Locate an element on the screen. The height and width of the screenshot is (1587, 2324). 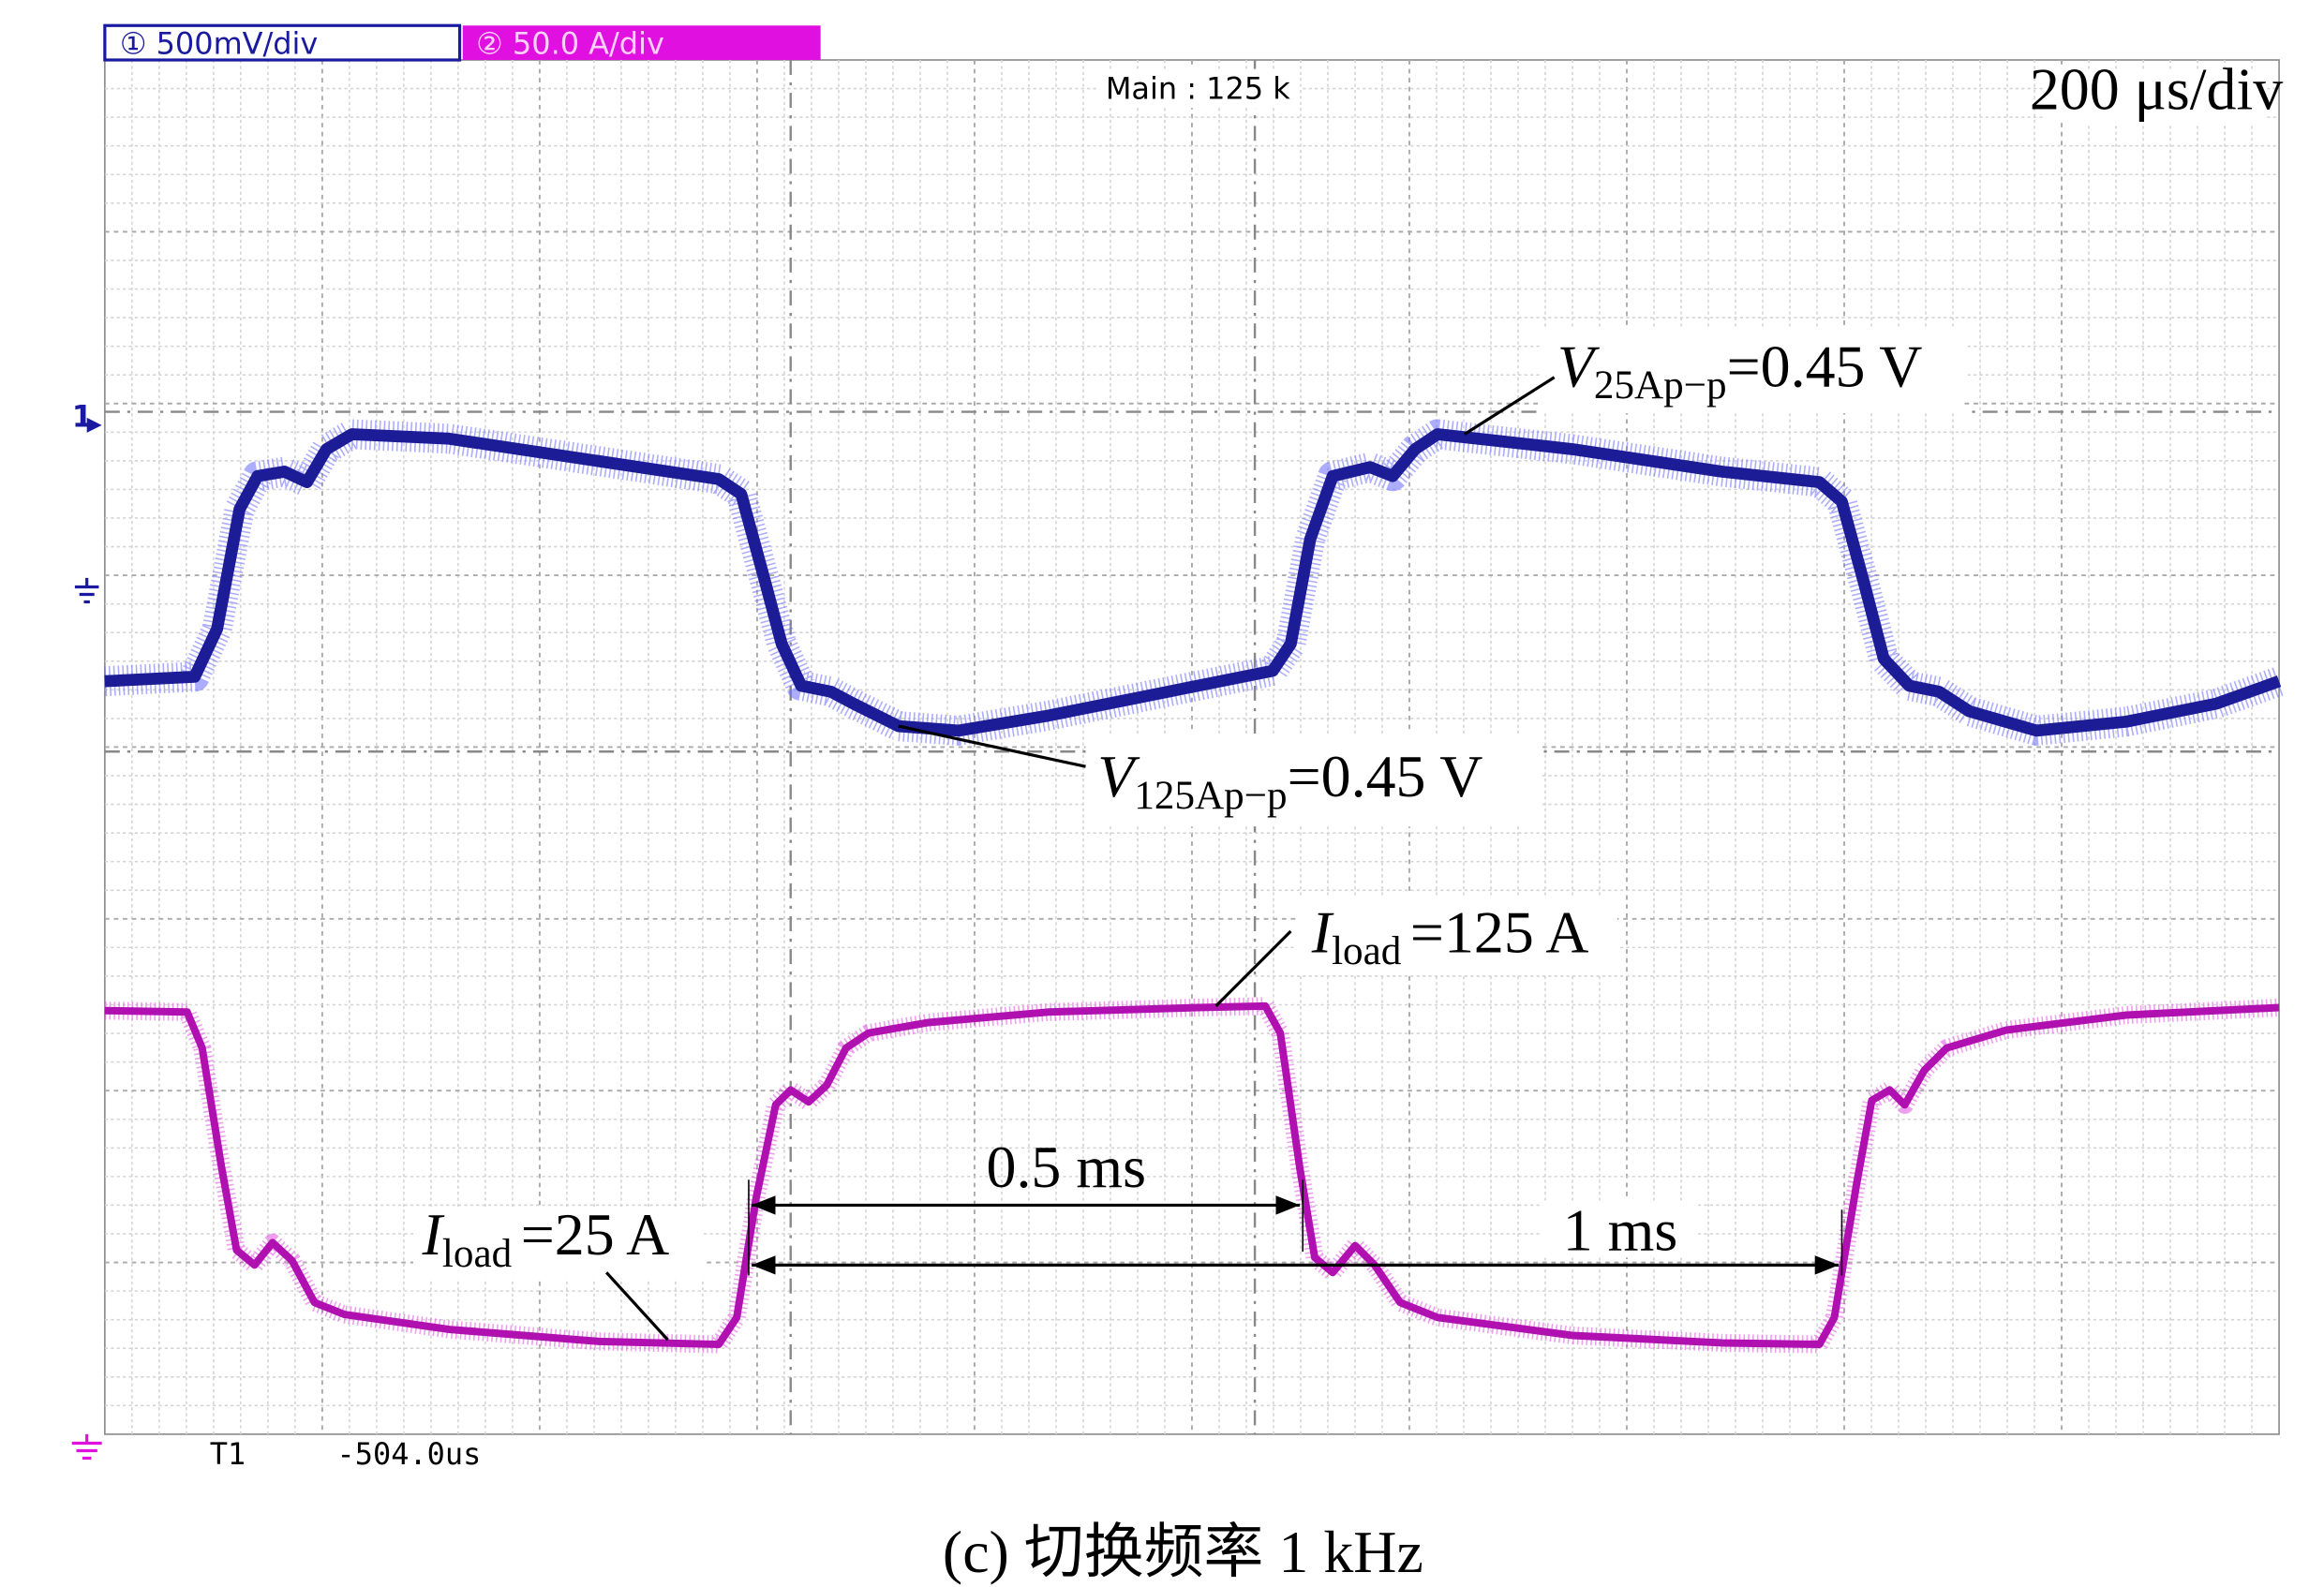
trigger-time: -504.0us is located at coordinates (409, 1454).